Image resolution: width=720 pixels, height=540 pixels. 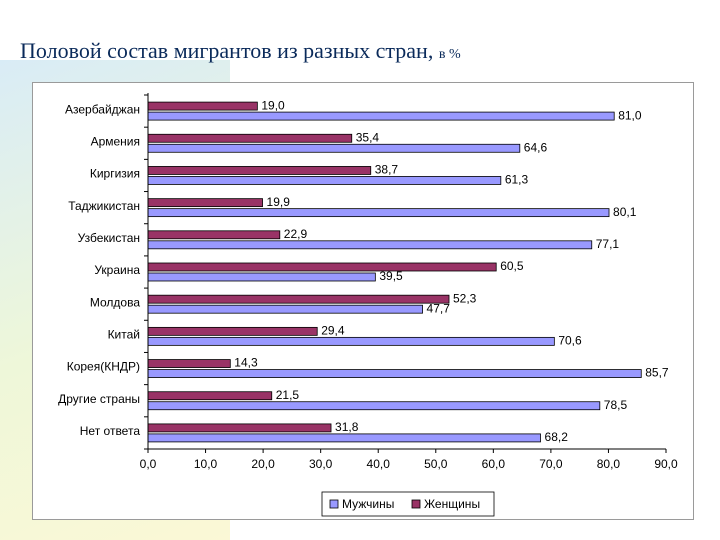 What do you see at coordinates (273, 105) in the screenshot?
I see `data-label: 19,0` at bounding box center [273, 105].